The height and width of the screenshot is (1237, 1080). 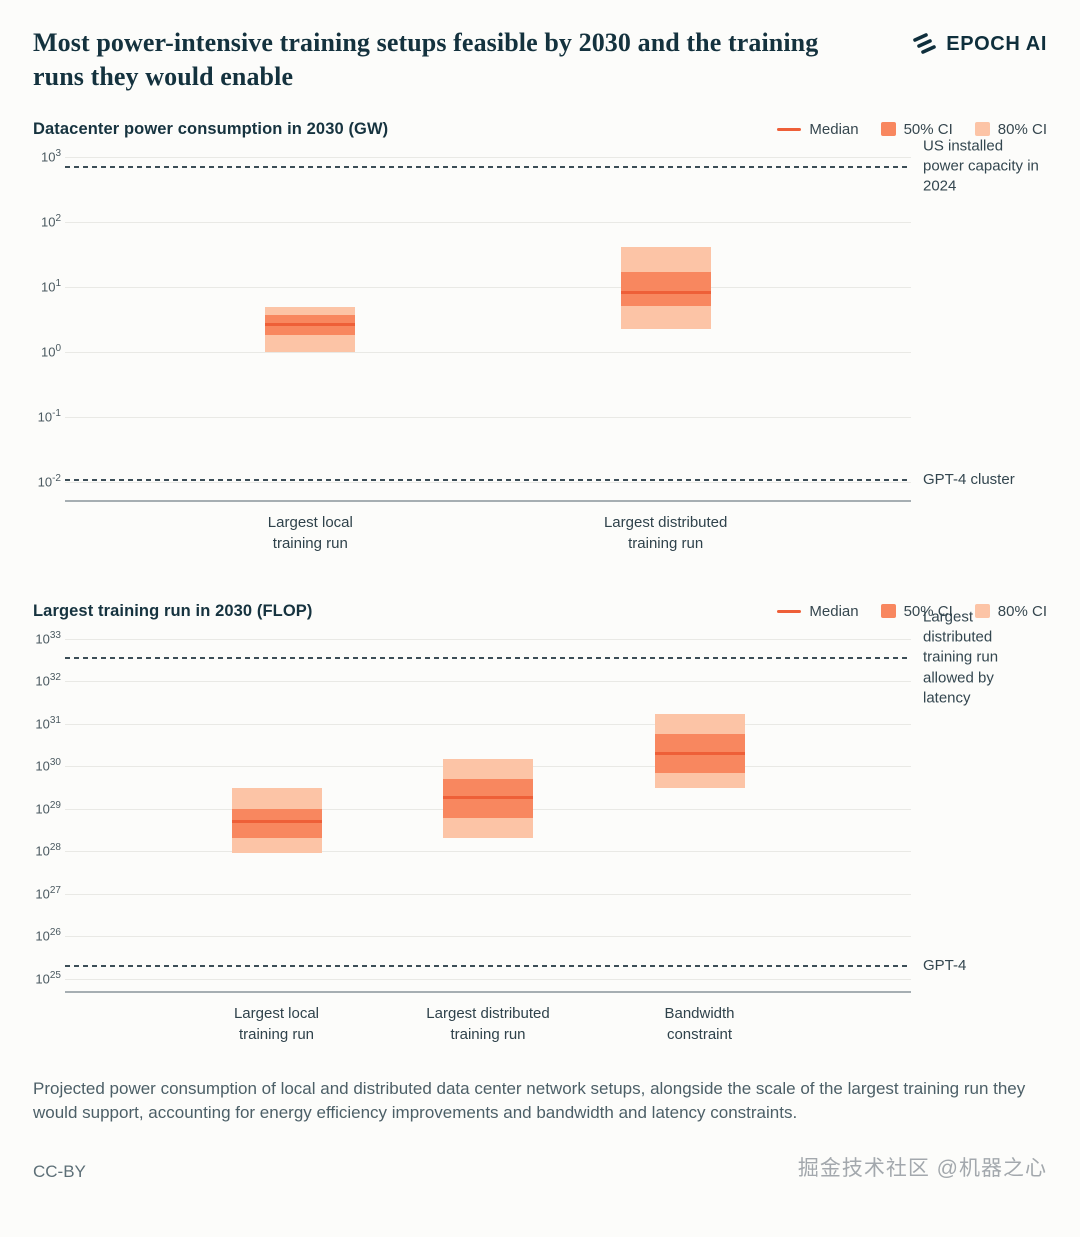 I want to click on footer: CC-BY 掘金技术社区 @机器之心, so click(x=540, y=1167).